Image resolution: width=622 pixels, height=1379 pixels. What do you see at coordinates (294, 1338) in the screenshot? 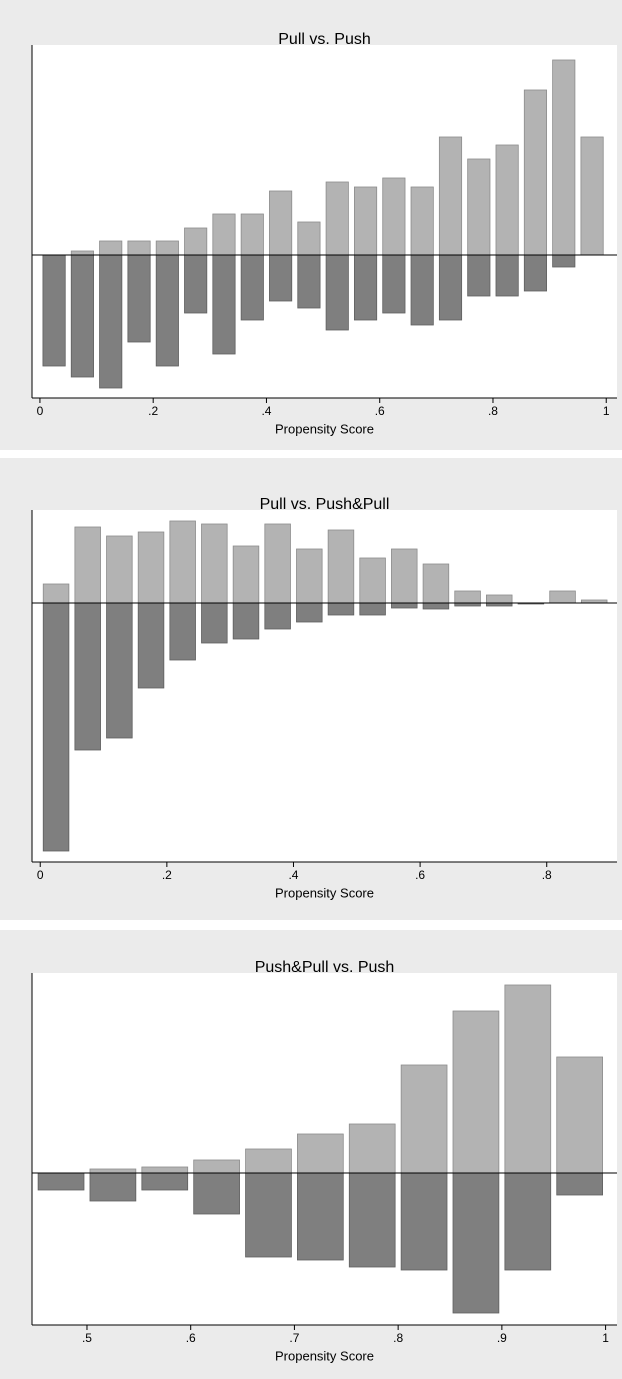
I see `x-tick-label: .7` at bounding box center [294, 1338].